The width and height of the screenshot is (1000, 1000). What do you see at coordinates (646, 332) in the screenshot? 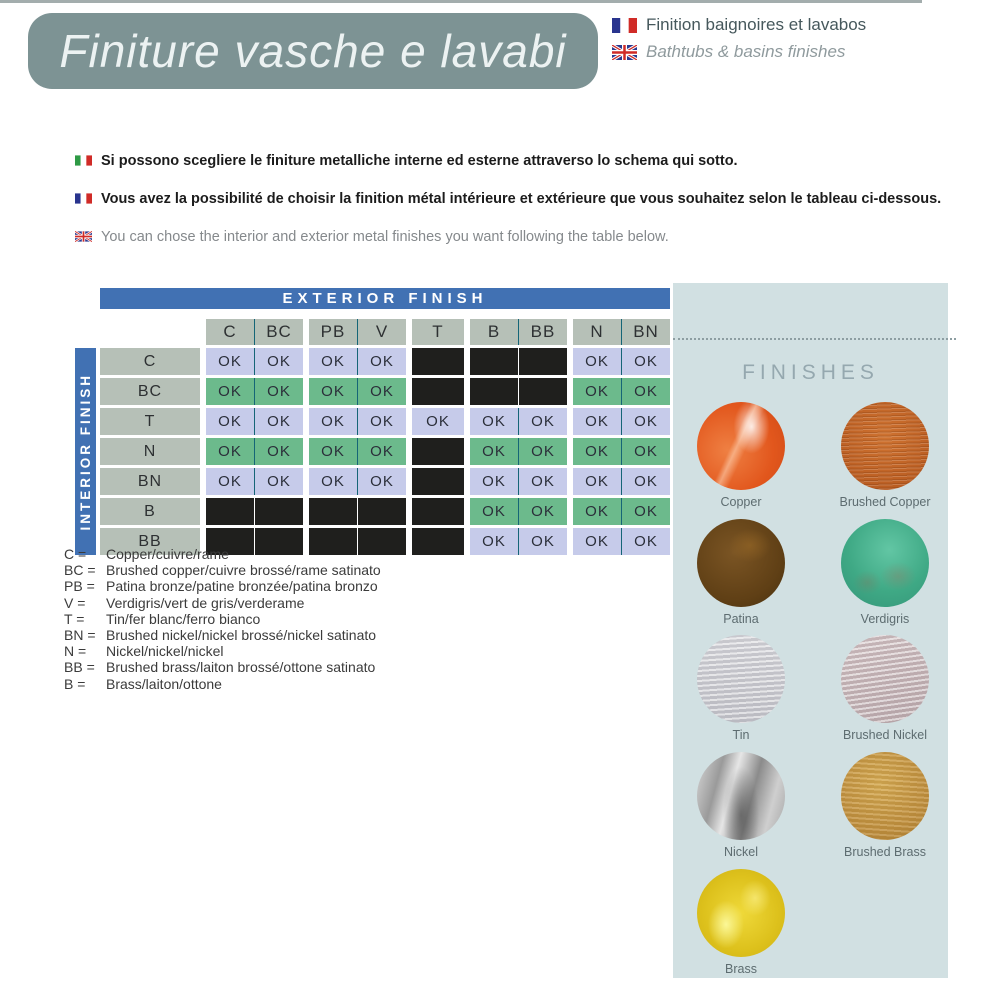
I see `column-header-cell: BN` at bounding box center [646, 332].